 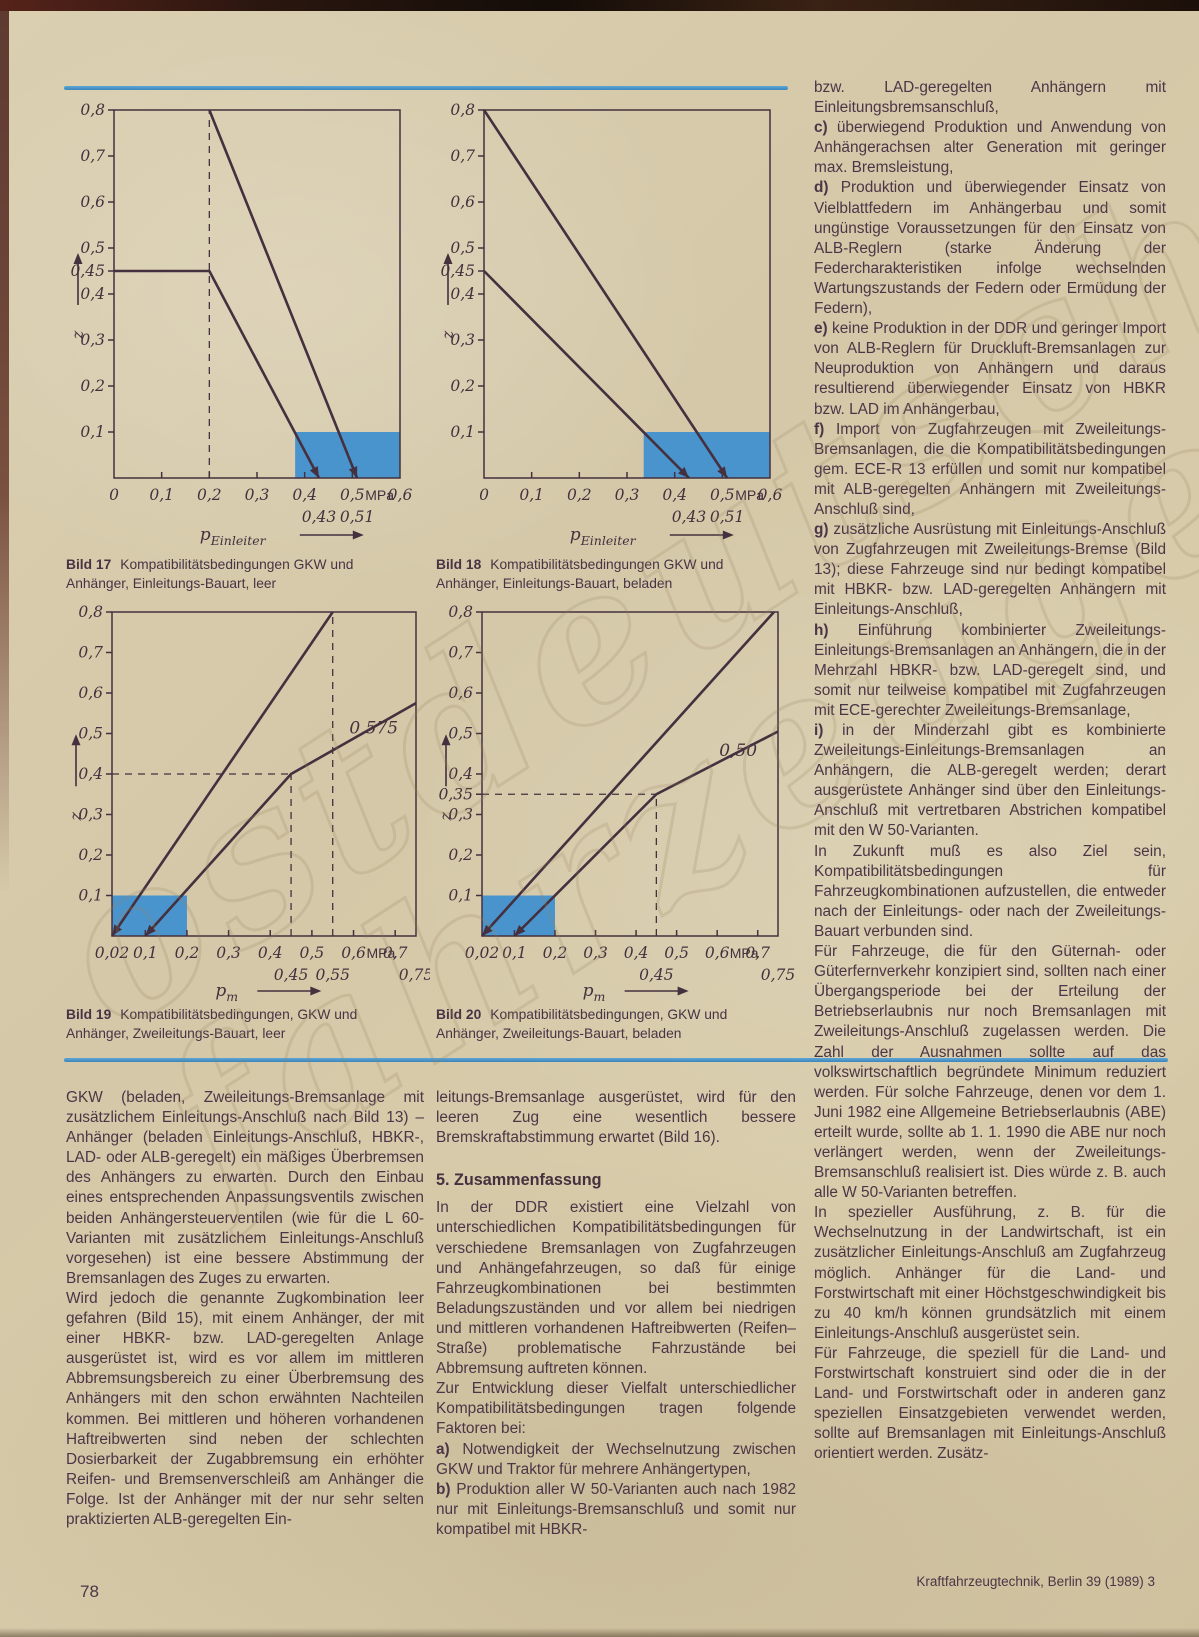 What do you see at coordinates (89, 1014) in the screenshot?
I see `figure-label: Bild 19` at bounding box center [89, 1014].